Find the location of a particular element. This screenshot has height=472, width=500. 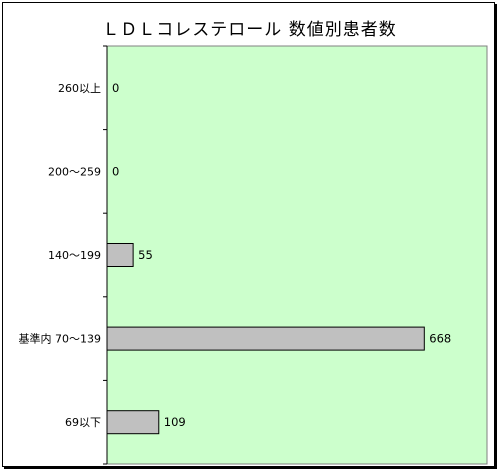

value-label: 668 is located at coordinates (440, 339).